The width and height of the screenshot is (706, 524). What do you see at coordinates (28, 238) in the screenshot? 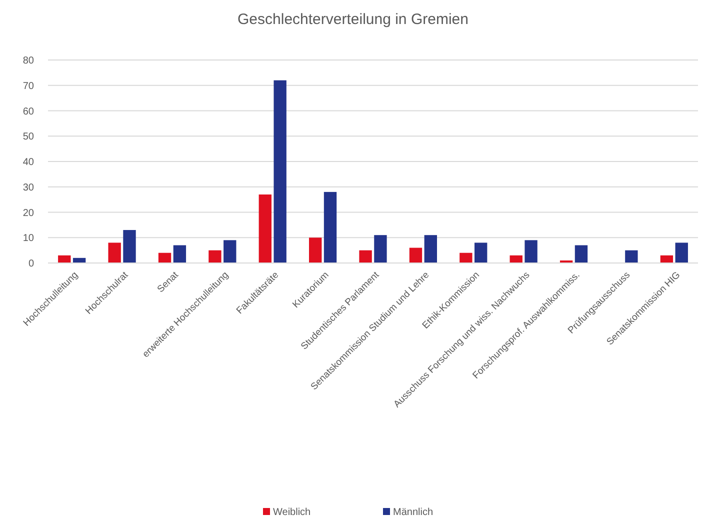
I see `y-tick-label: 10` at bounding box center [28, 238].